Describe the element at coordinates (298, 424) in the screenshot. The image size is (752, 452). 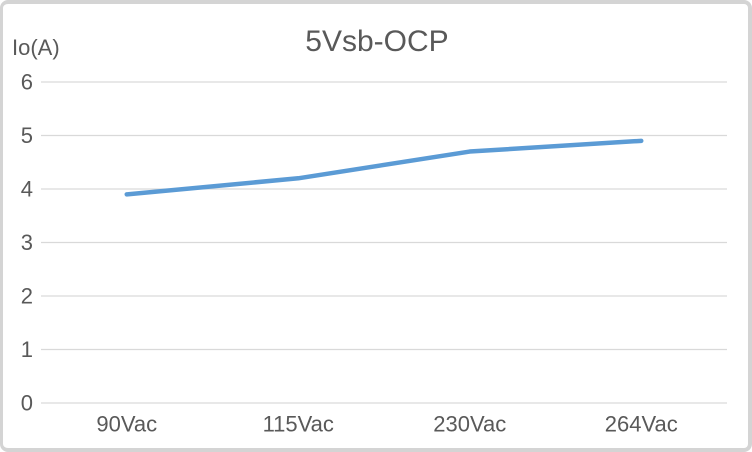
I see `x-axis-label: 115Vac` at that location.